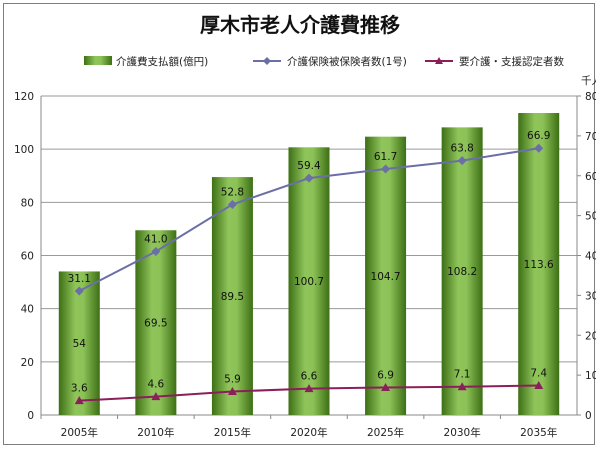  What do you see at coordinates (590, 97) in the screenshot?
I see `y2-tick-label: 80` at bounding box center [590, 97].